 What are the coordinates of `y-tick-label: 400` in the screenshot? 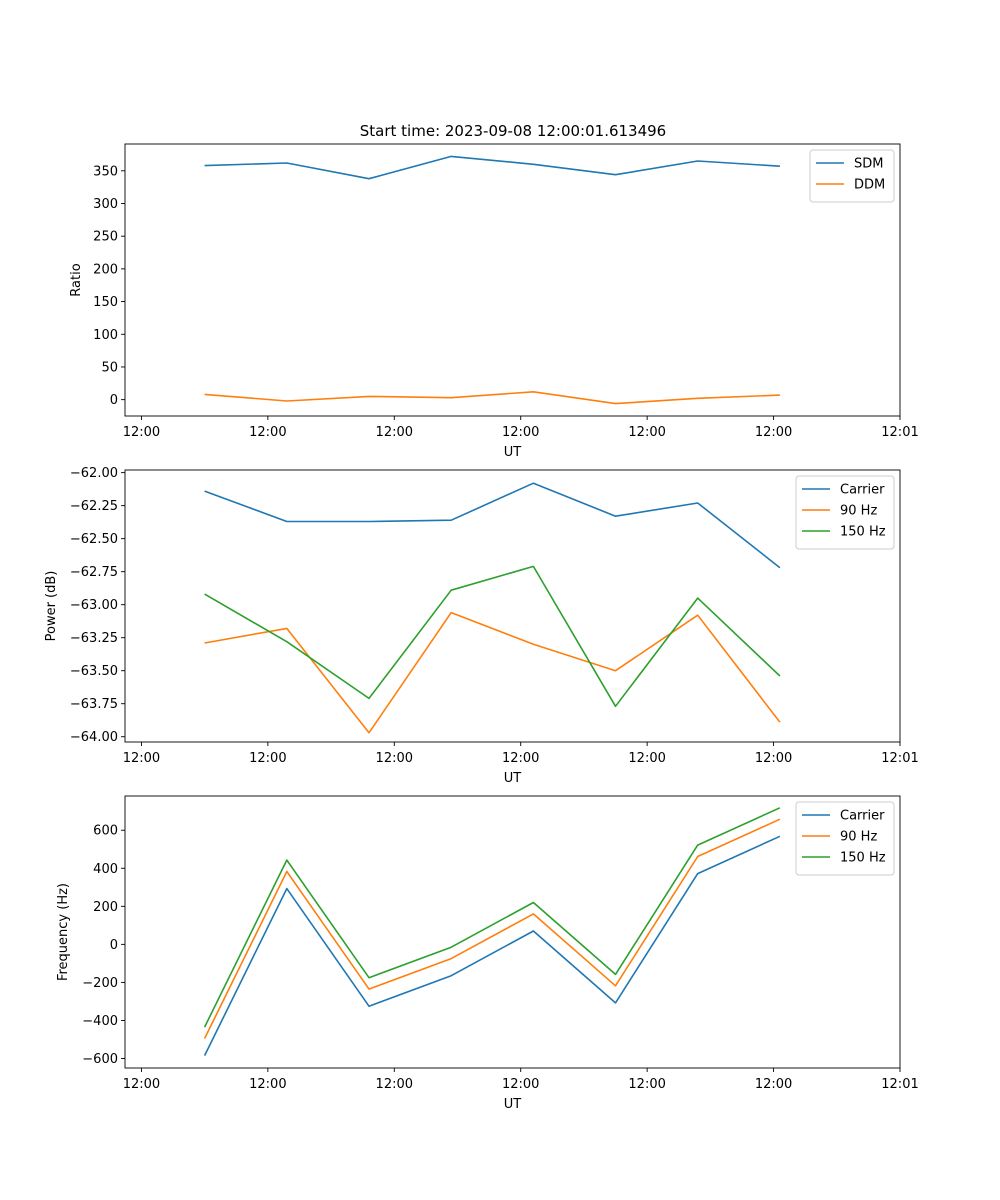 It's located at (105, 869).